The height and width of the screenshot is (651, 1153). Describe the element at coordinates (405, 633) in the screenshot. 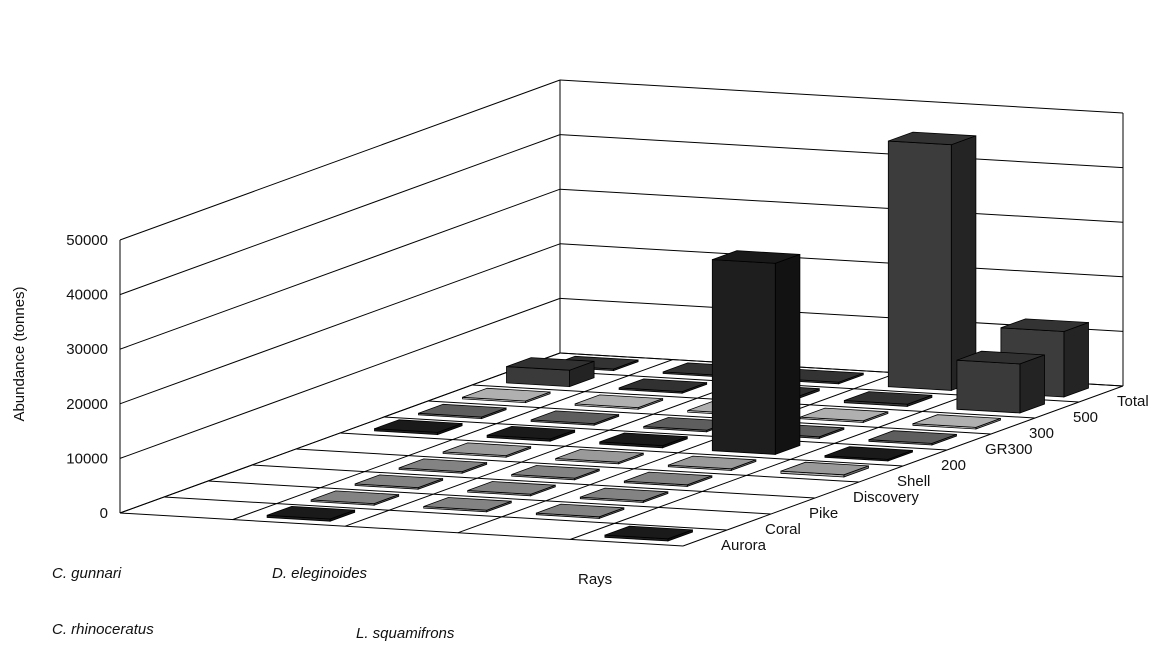

I see `category-label: L. squamifrons` at that location.